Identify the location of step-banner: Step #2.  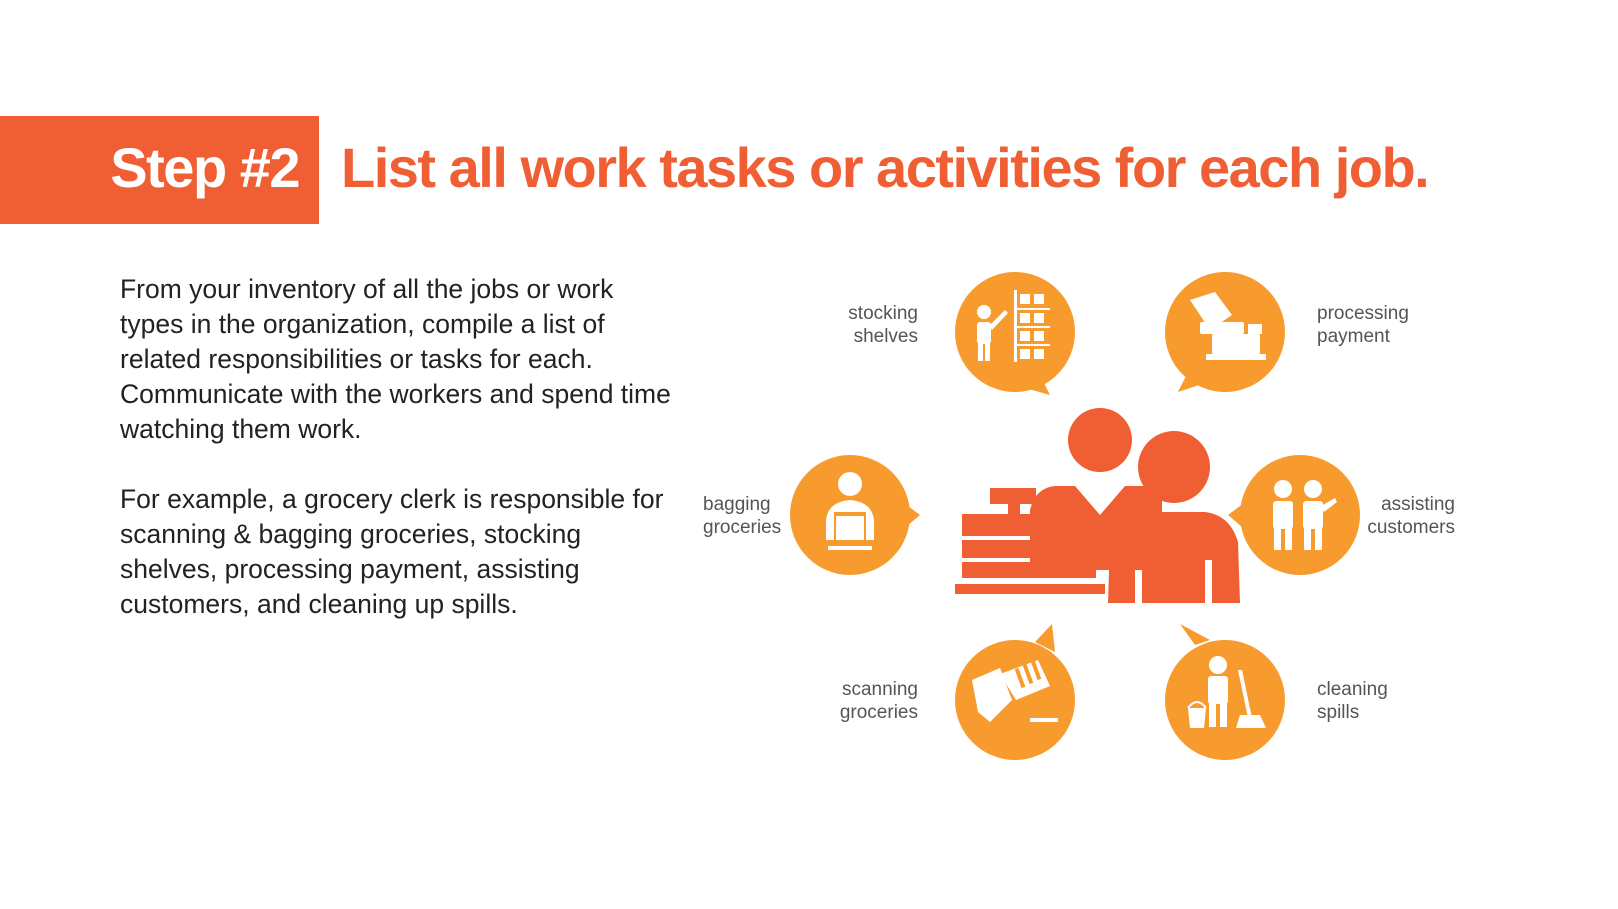
(159, 170).